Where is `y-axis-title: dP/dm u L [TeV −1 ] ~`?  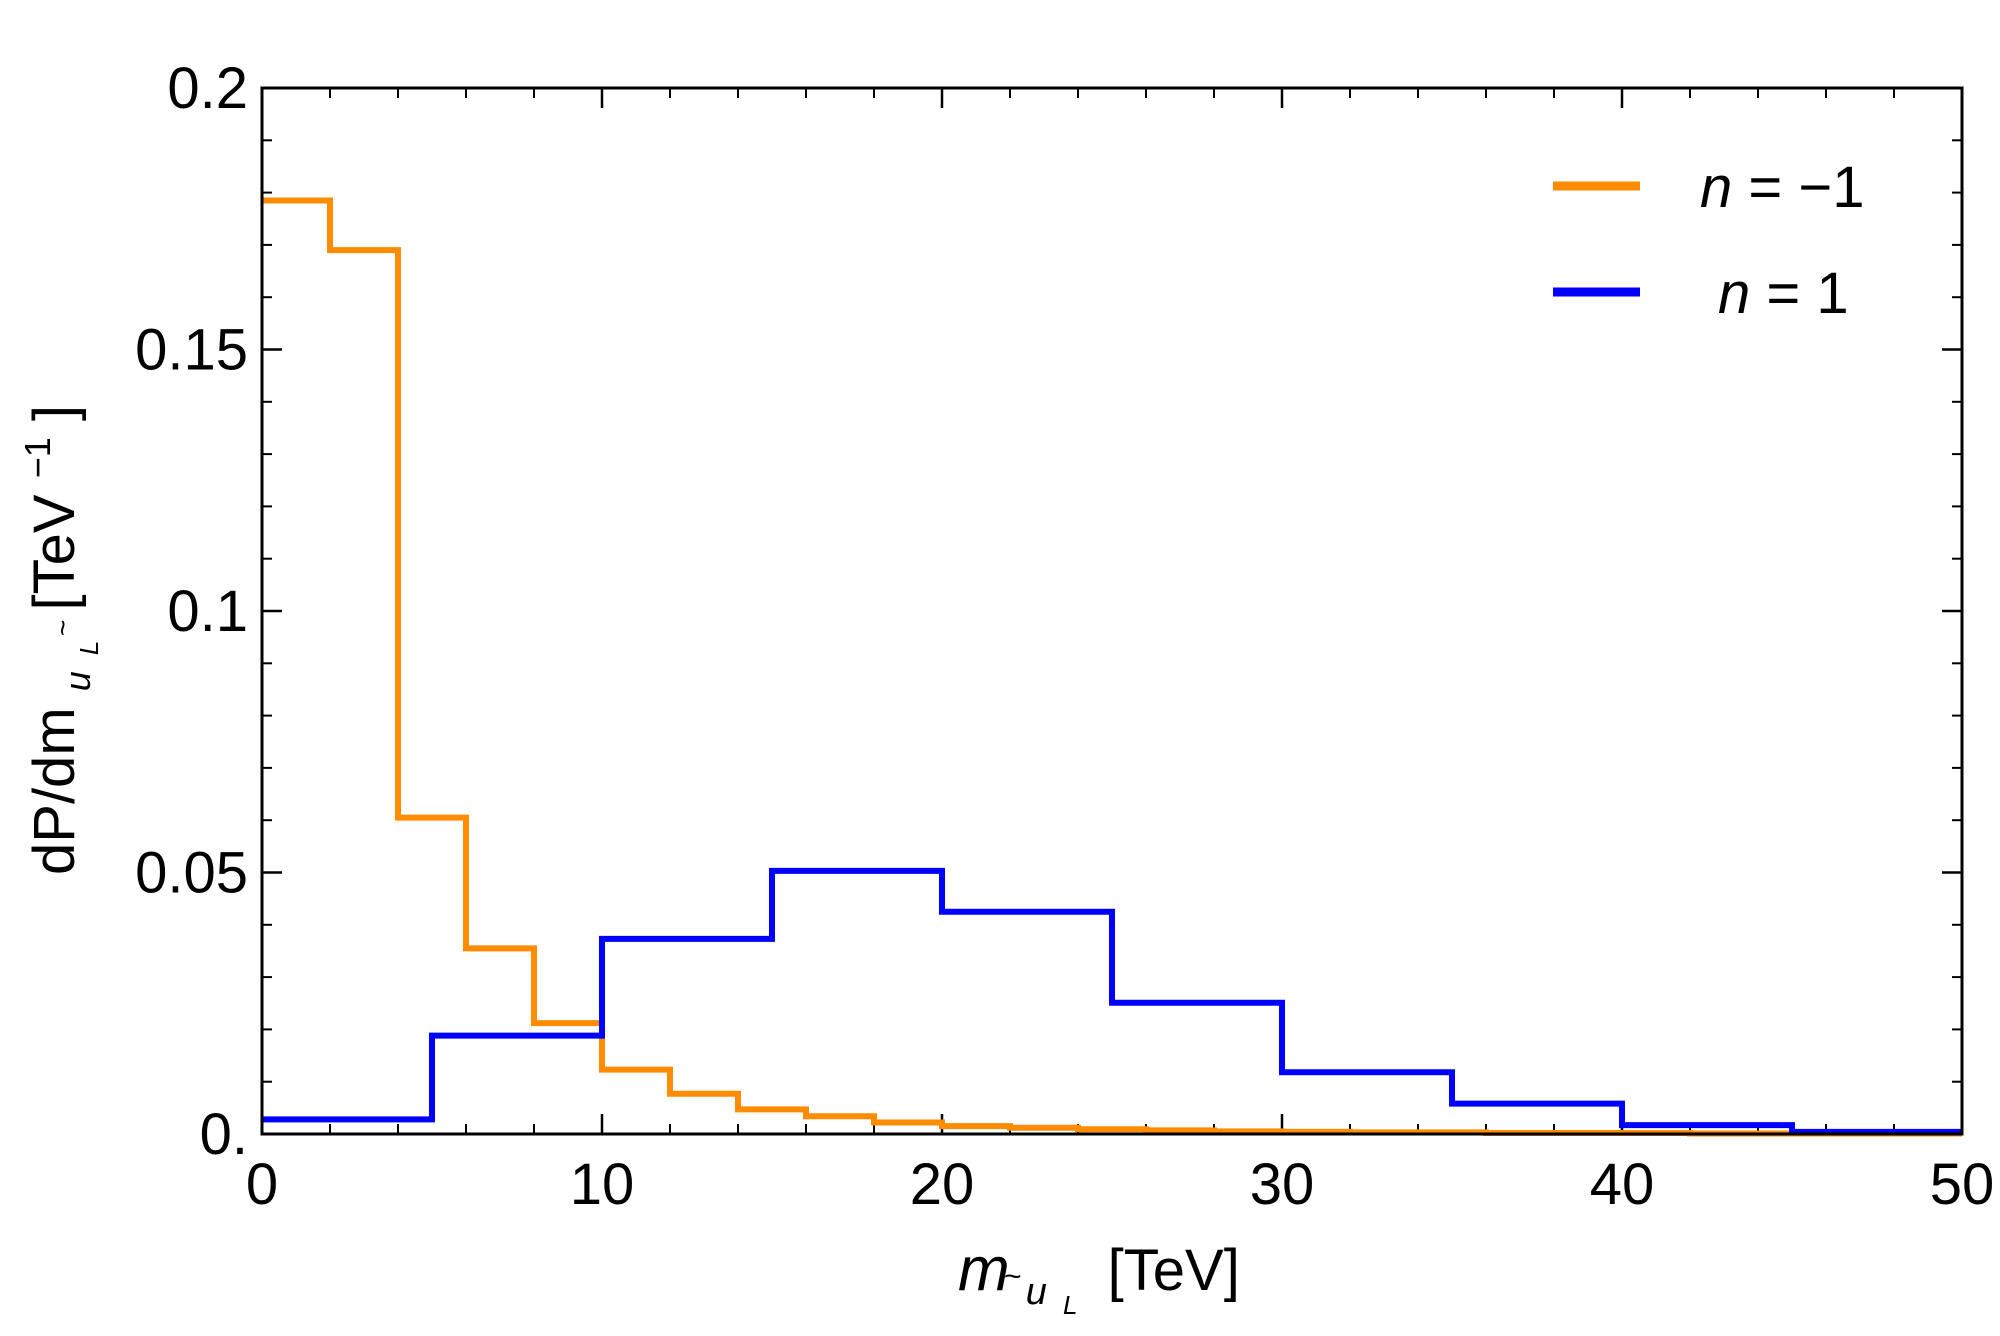
y-axis-title: dP/dm u L [TeV −1 ] ~ is located at coordinates (55, 640).